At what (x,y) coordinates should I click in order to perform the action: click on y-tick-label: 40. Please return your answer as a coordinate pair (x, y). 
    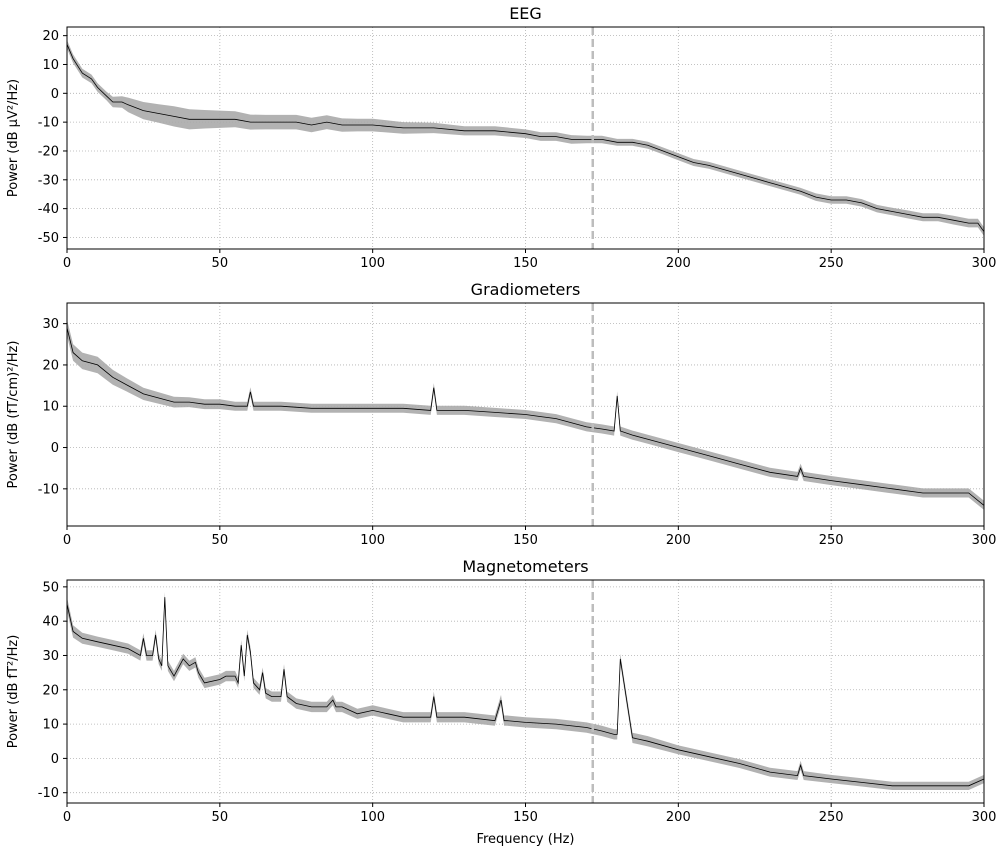
    Looking at the image, I should click on (50, 622).